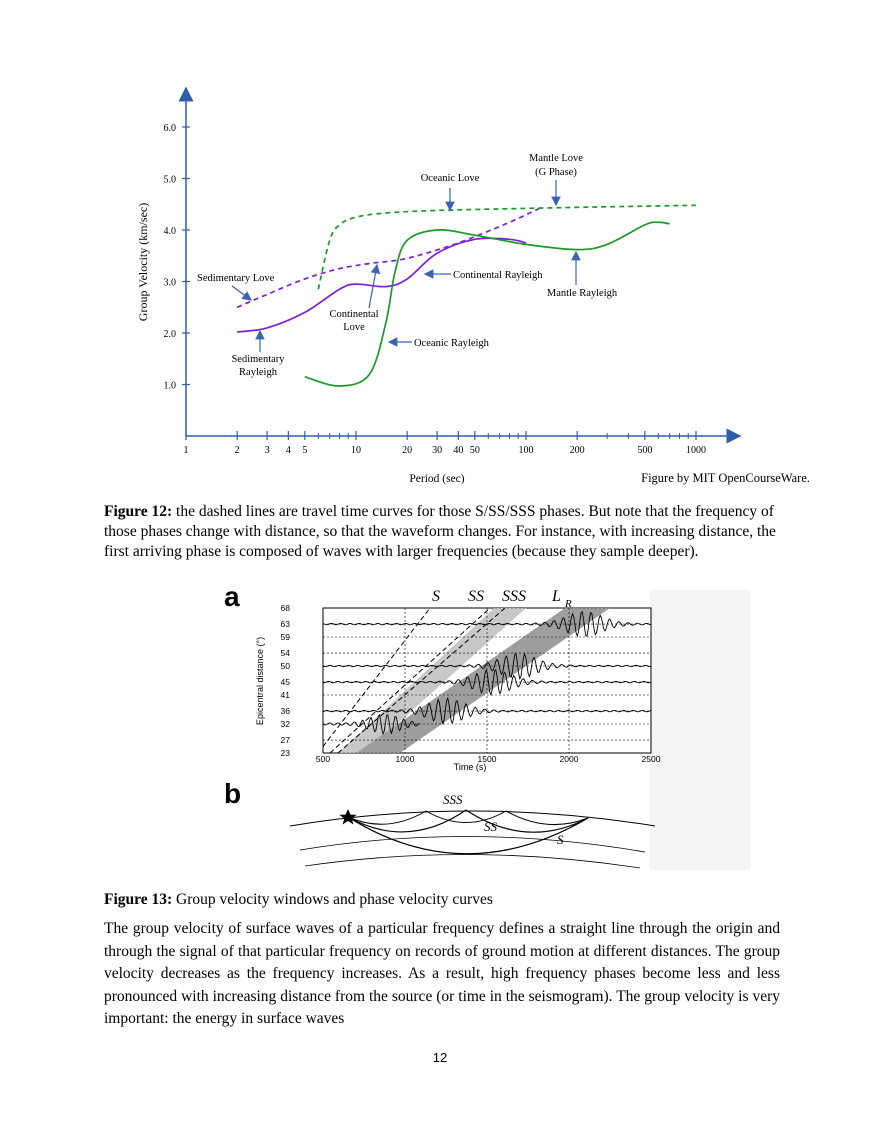  I want to click on x-tick-label: 100, so click(526, 450).